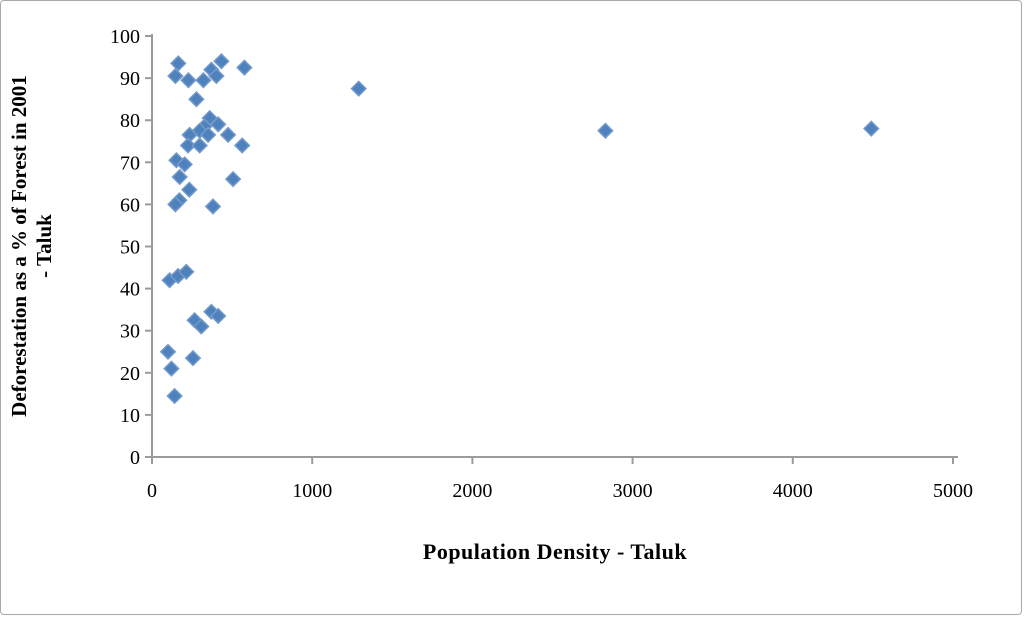 This screenshot has height=617, width=1024. What do you see at coordinates (130, 290) in the screenshot?
I see `y-tick-label: 40` at bounding box center [130, 290].